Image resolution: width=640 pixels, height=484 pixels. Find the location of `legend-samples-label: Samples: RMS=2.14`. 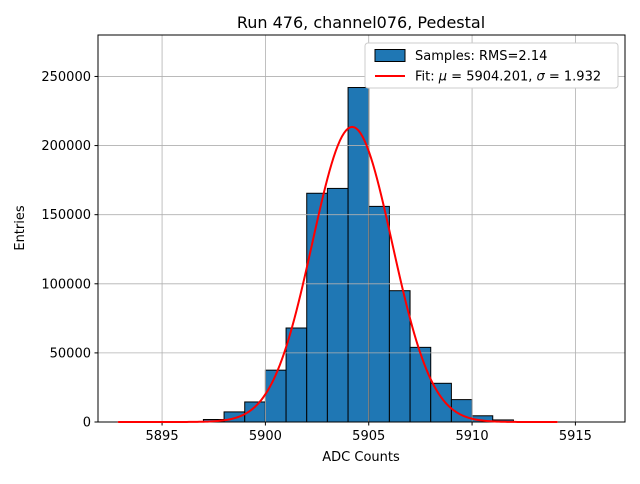

legend-samples-label: Samples: RMS=2.14 is located at coordinates (481, 56).